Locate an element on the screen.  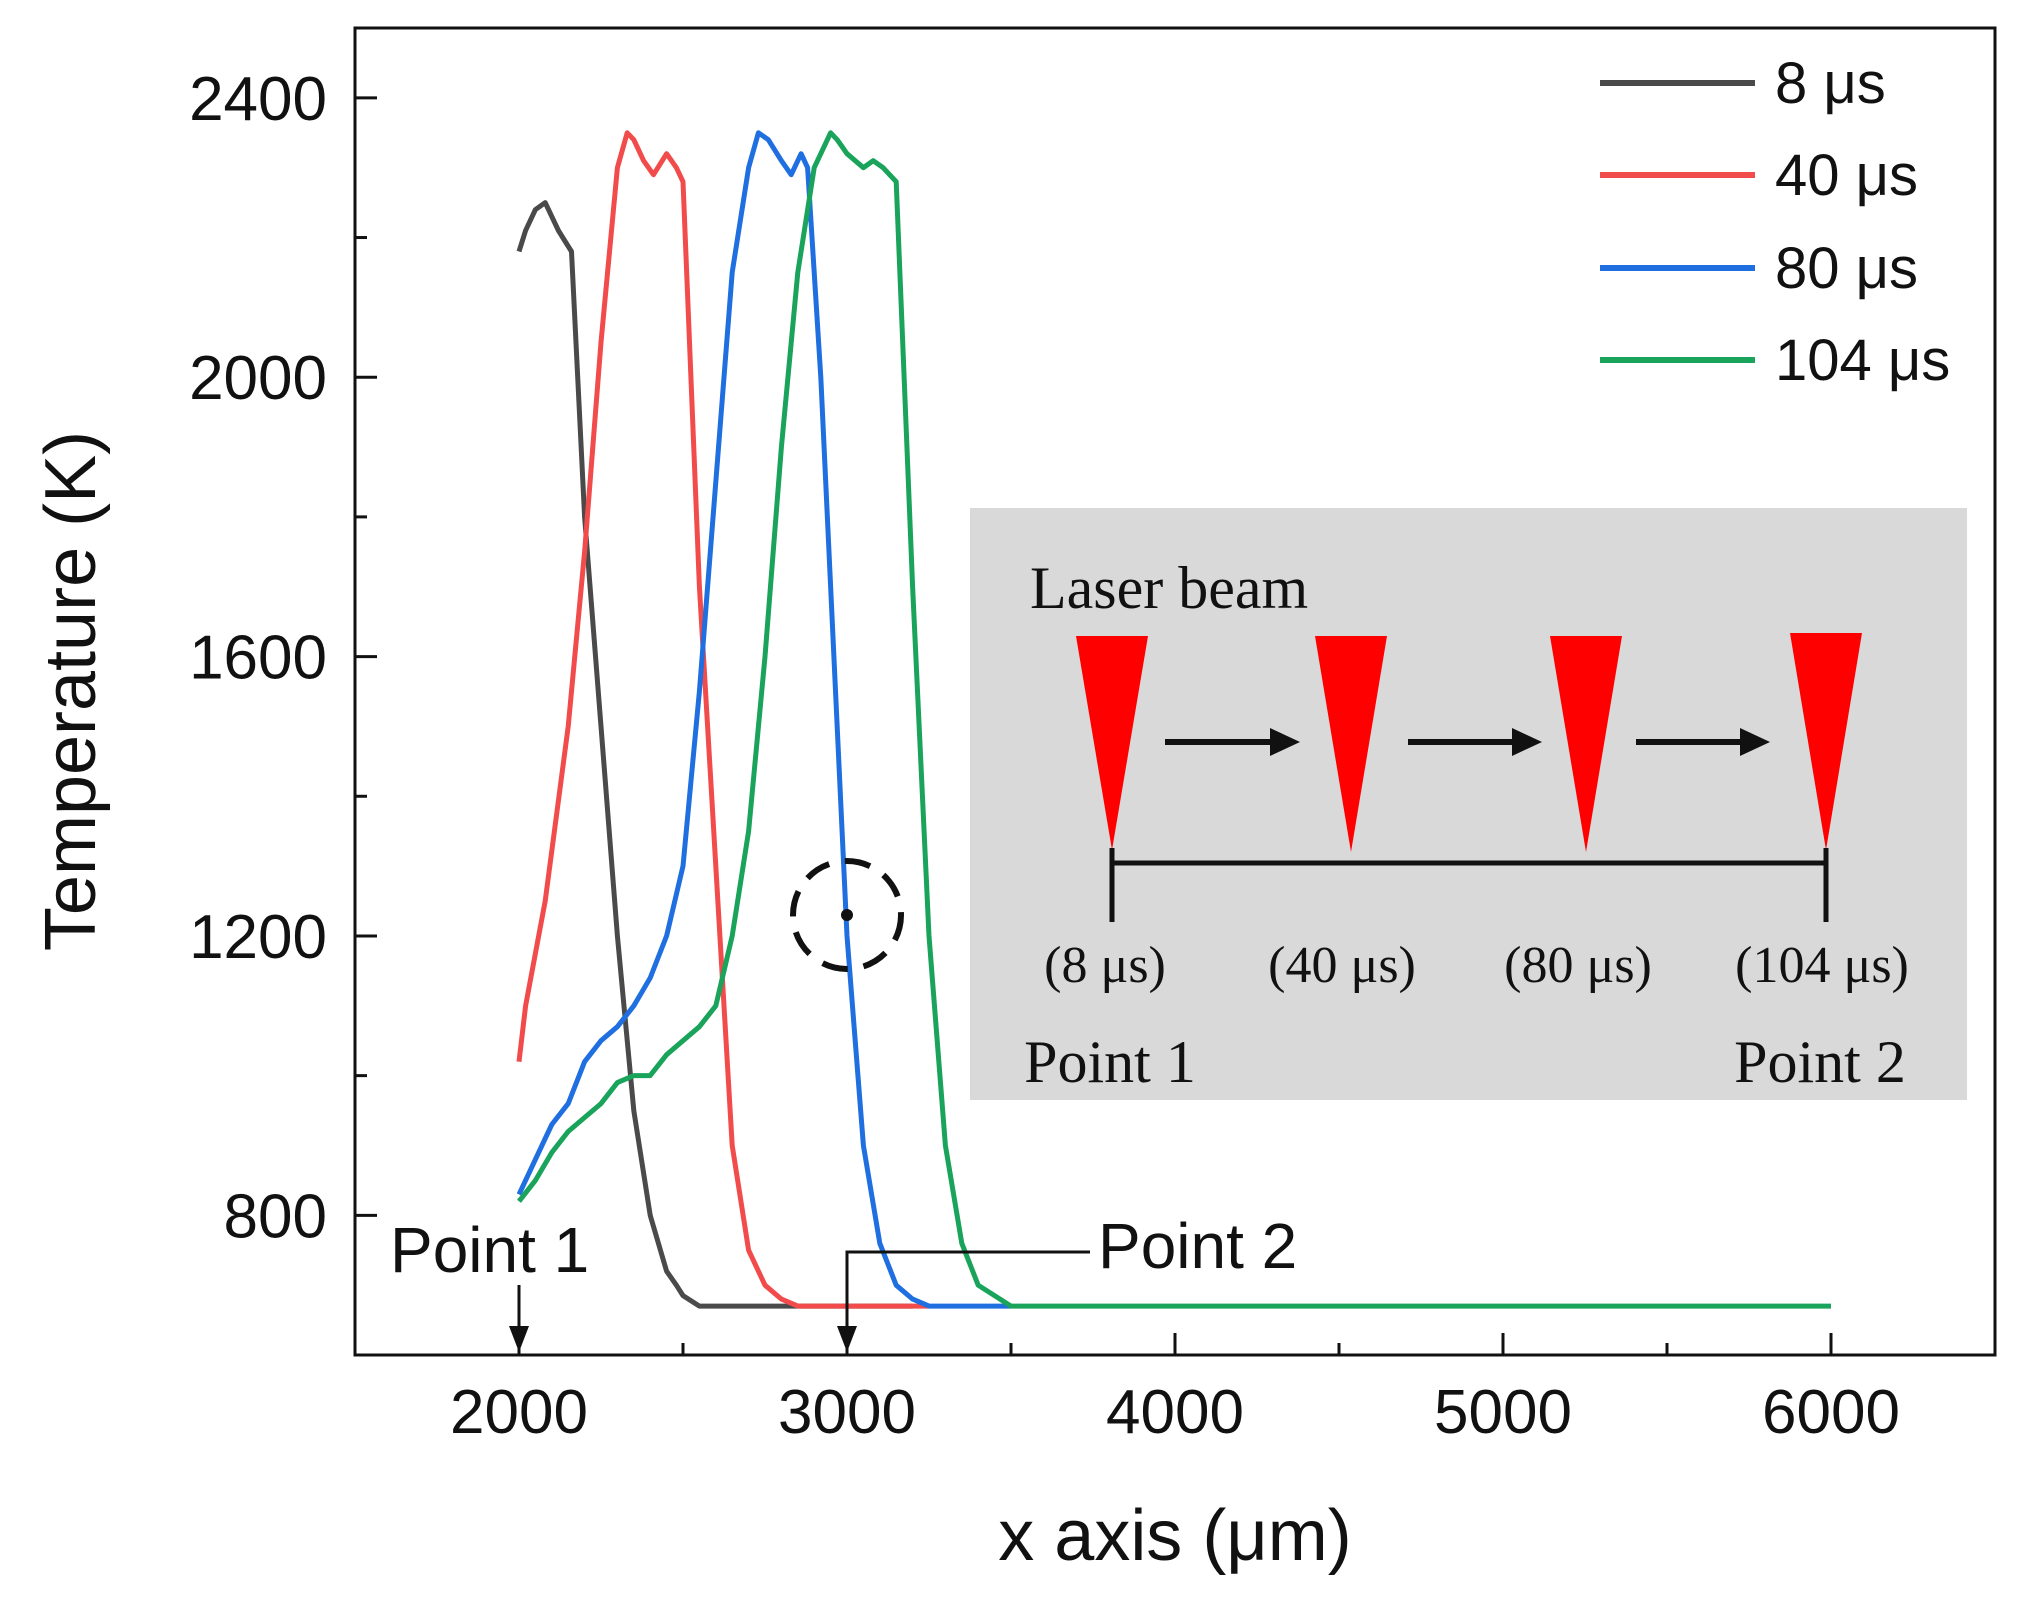
point1-annotation: Point 1 is located at coordinates (489, 1283).